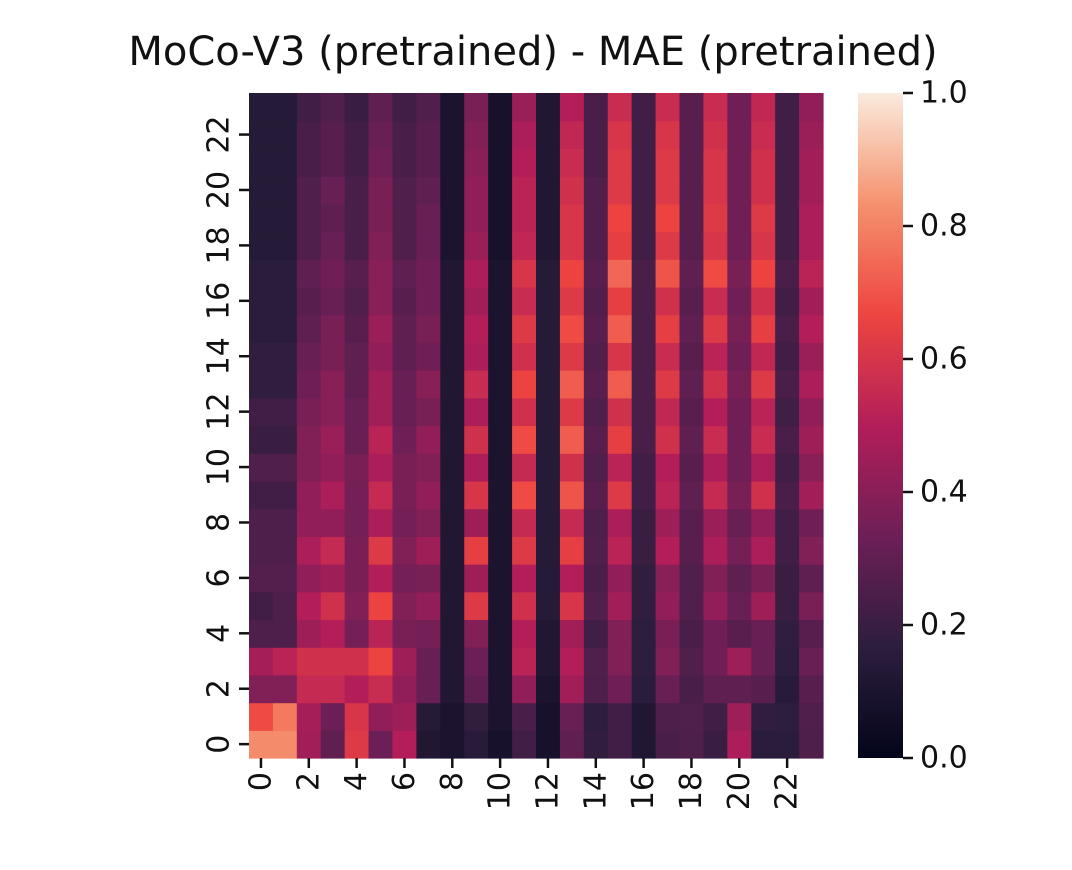  Describe the element at coordinates (219, 688) in the screenshot. I see `y-tick-label: 2` at that location.